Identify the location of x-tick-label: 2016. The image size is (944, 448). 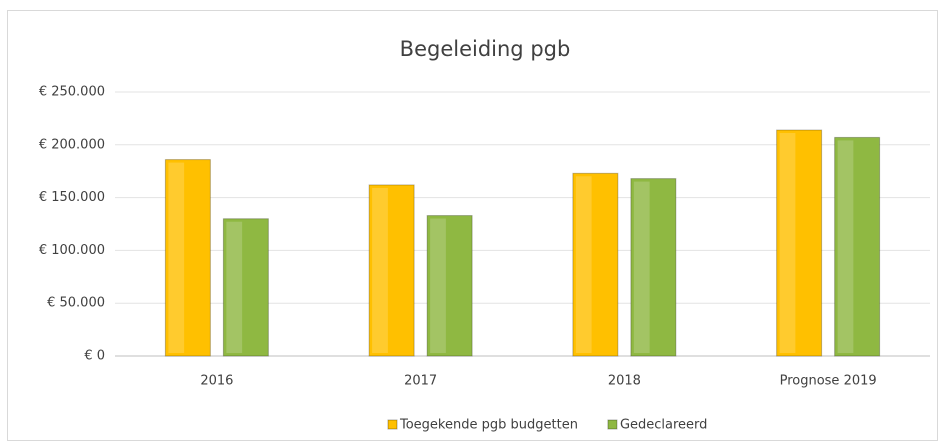
(216, 381).